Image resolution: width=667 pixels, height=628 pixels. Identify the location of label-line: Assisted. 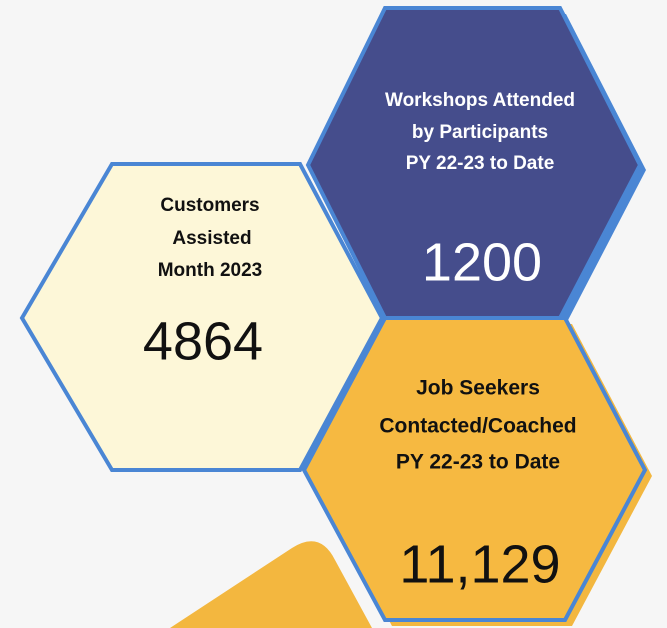
(211, 238).